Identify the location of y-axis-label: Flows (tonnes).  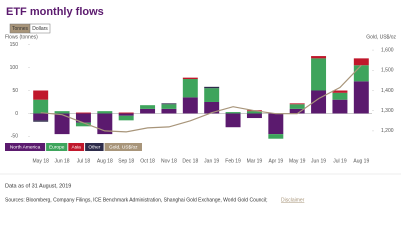
(21, 37).